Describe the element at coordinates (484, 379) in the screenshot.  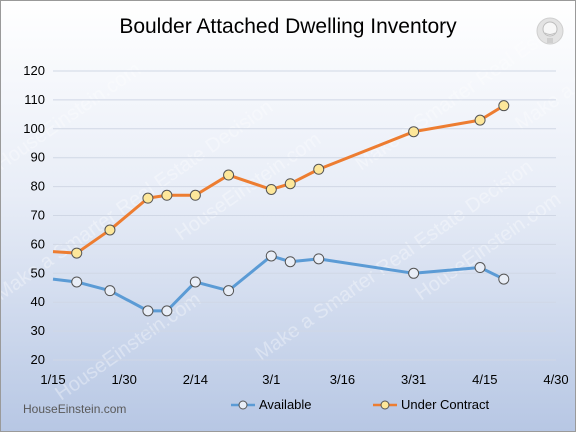
I see `x-tick-label: 4/15` at that location.